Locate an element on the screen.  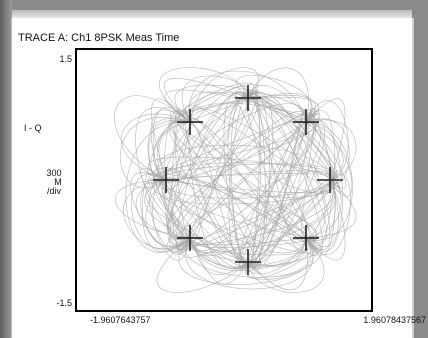
y-axis-label: I - Q is located at coordinates (33, 128).